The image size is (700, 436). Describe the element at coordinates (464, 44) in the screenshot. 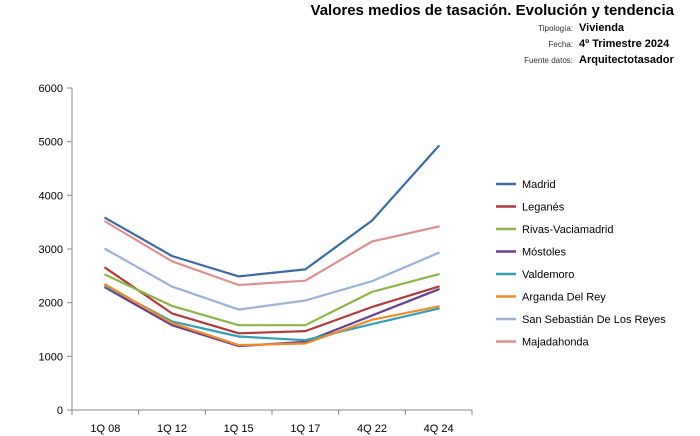

I see `meta-row-fecha: Fecha: 4º Trimestre 2024` at that location.